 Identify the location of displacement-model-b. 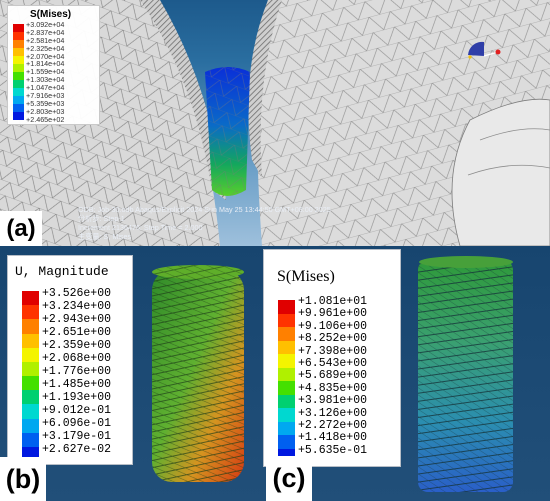
(198, 373).